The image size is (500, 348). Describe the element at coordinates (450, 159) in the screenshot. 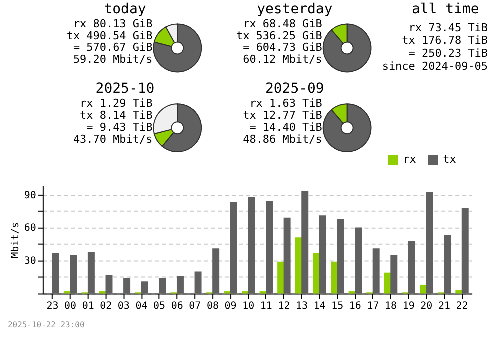

I see `legend-label: tx` at that location.